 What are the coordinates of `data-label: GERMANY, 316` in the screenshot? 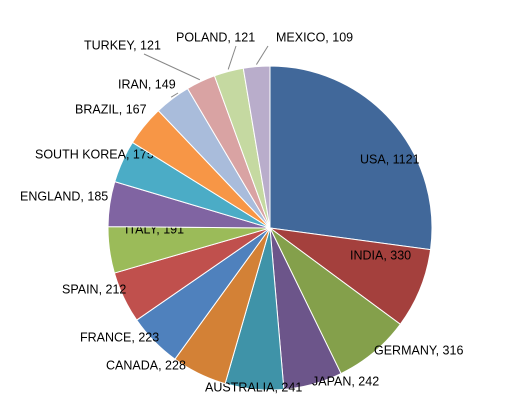 It's located at (418, 350).